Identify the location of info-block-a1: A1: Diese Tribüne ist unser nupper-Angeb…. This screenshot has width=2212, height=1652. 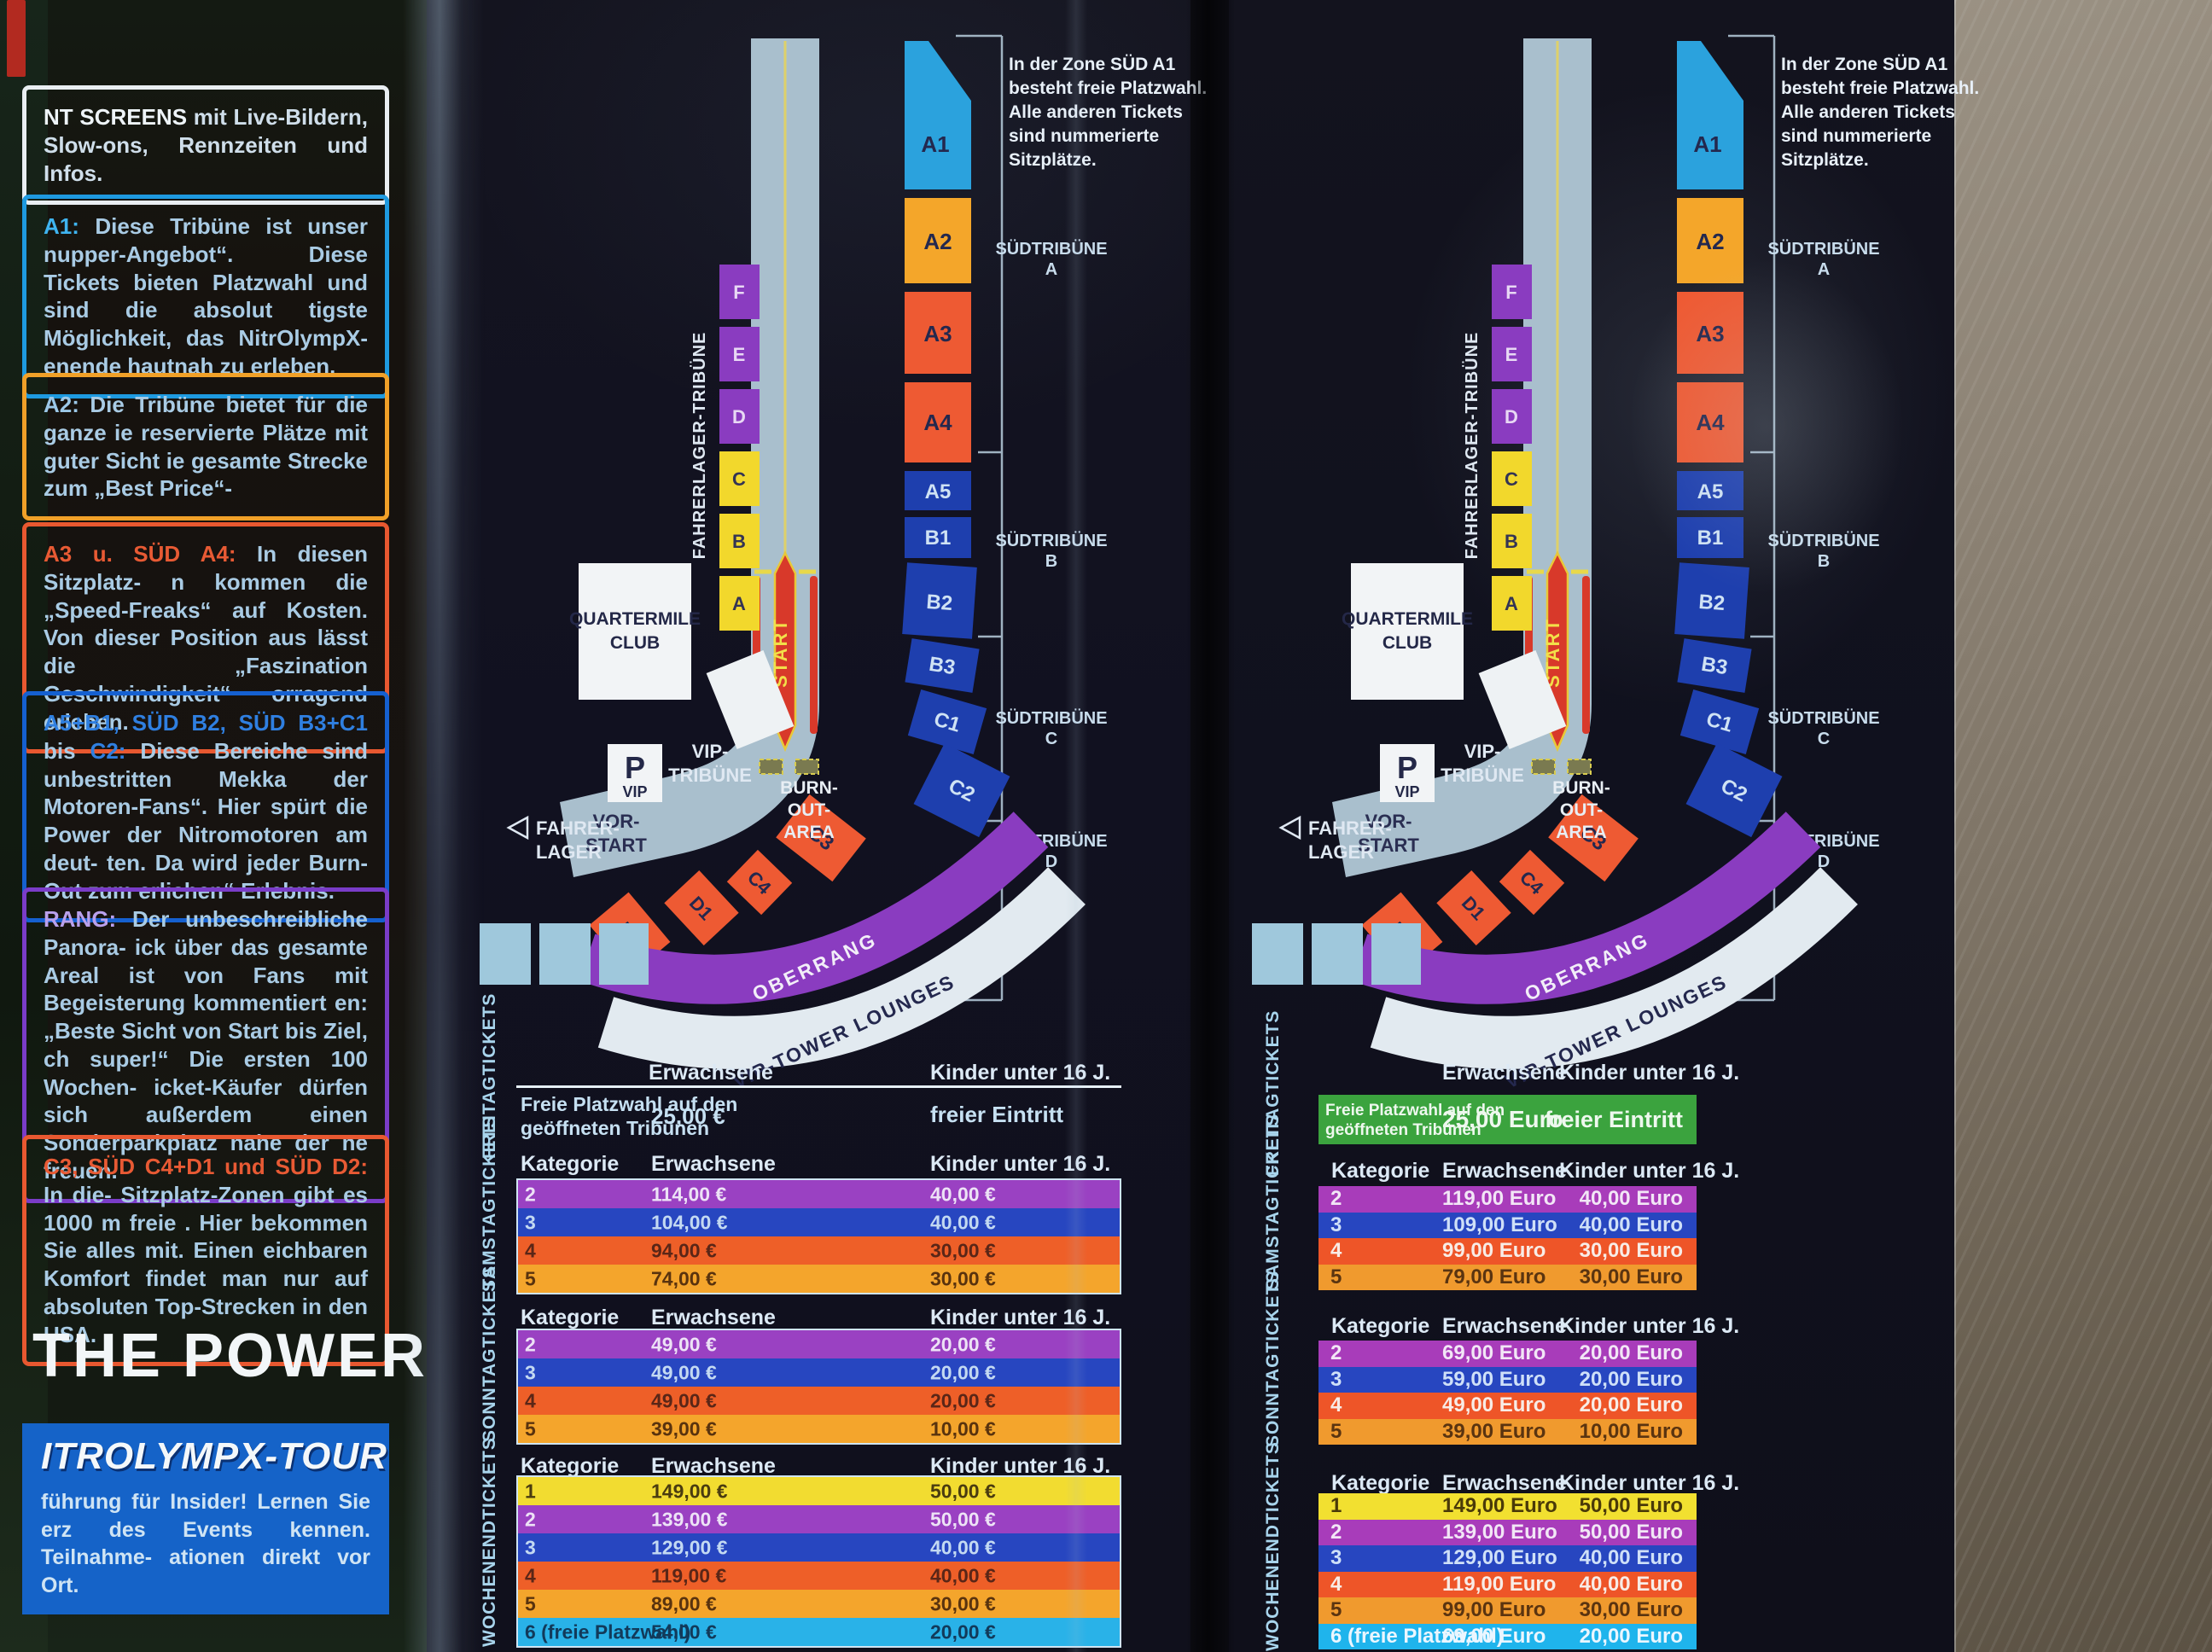
(205, 296).